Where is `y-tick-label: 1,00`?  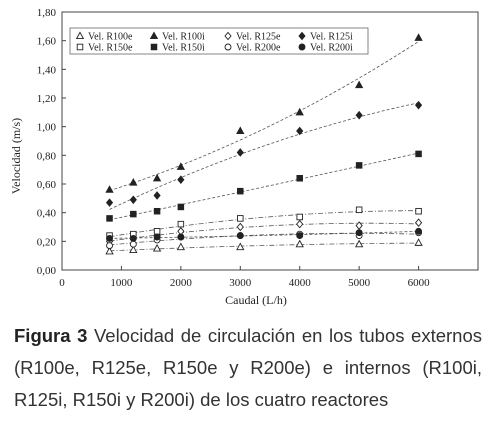
y-tick-label: 1,00 is located at coordinates (47, 128).